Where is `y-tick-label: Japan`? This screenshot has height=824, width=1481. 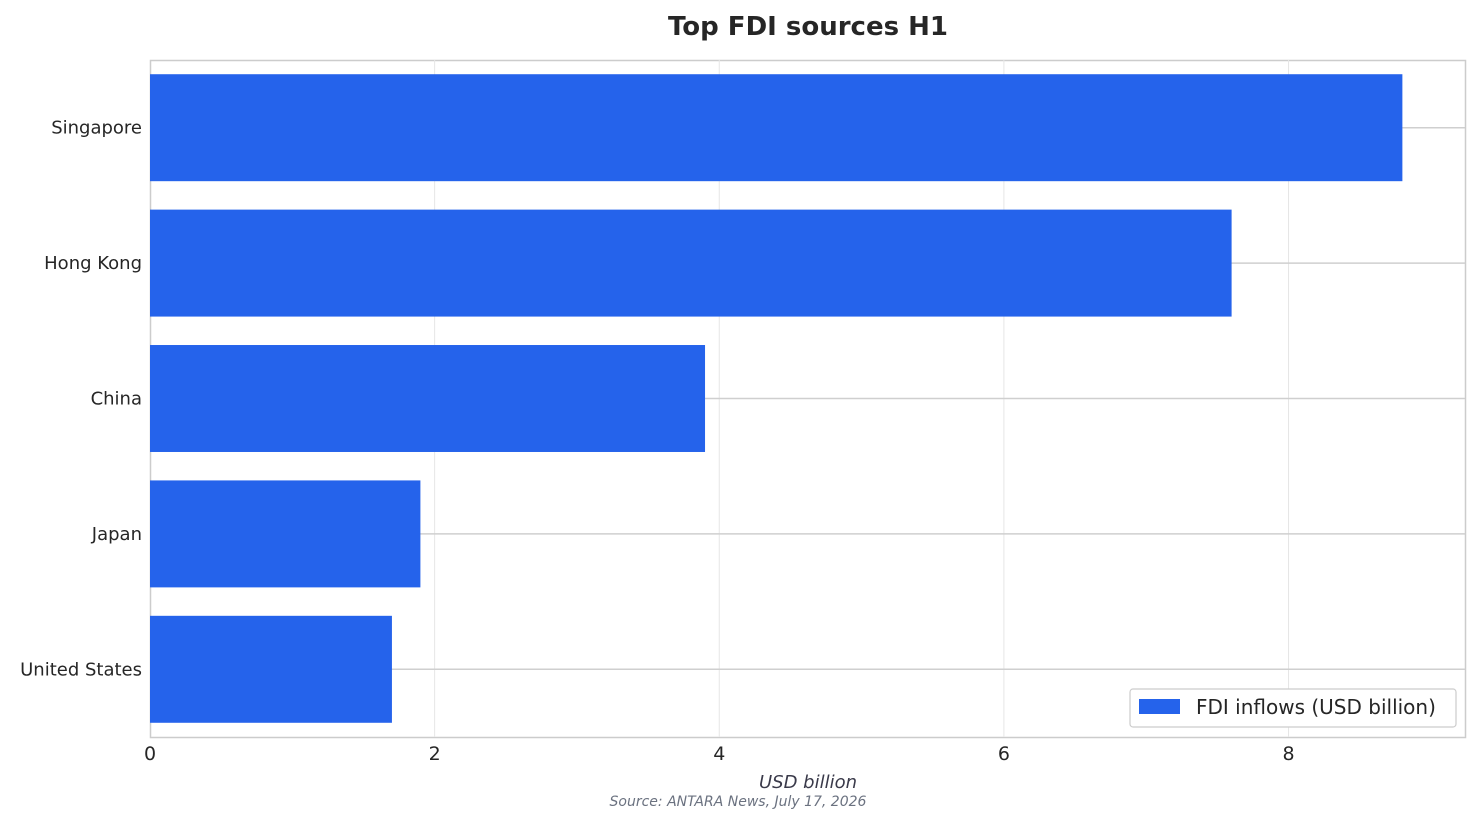
y-tick-label: Japan is located at coordinates (116, 534).